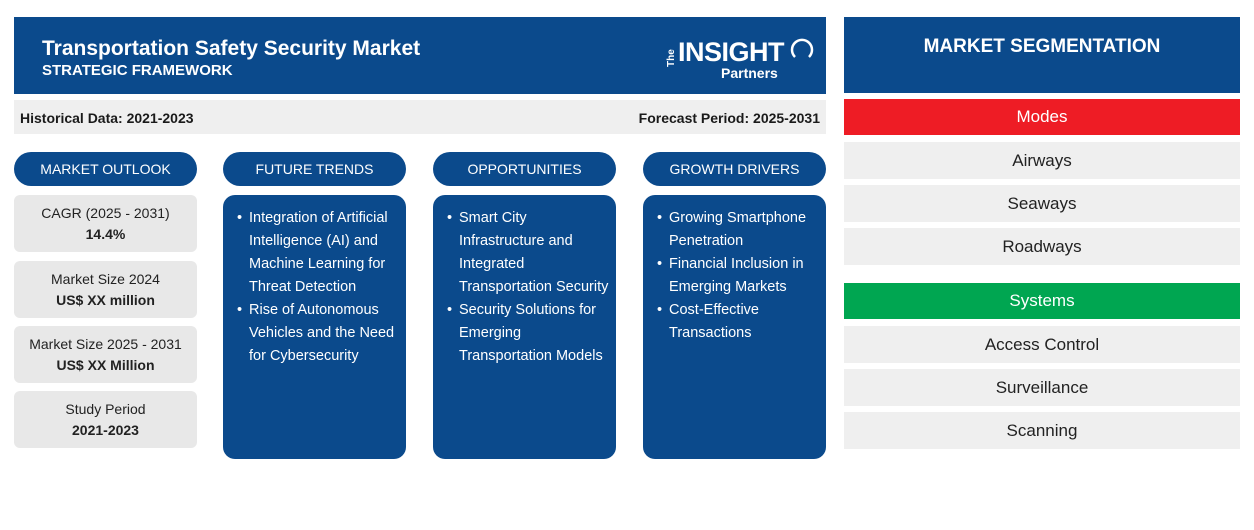 This screenshot has height=530, width=1254. I want to click on list-item: Financial Inclusion in Emerging Markets, so click(738, 276).